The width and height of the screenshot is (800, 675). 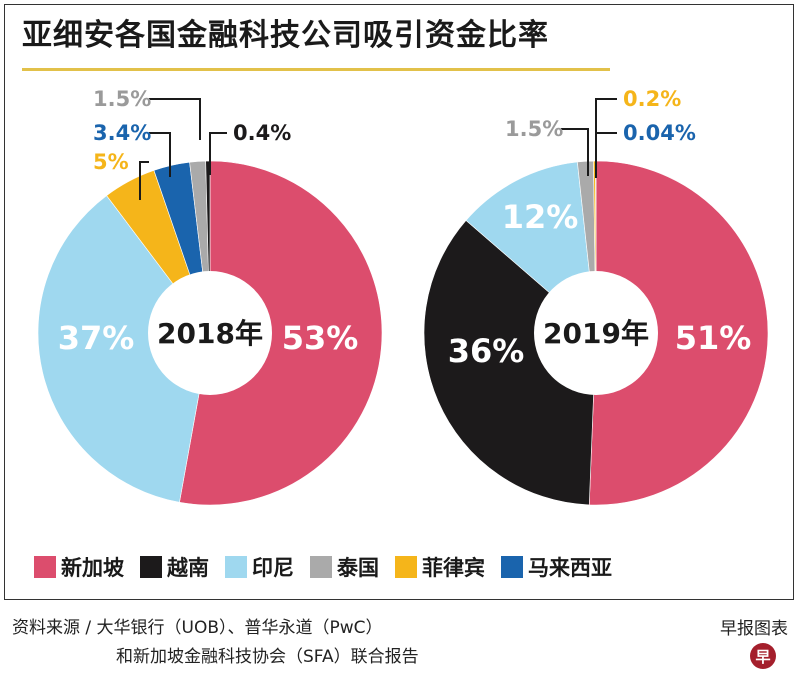 I want to click on legend-item-malaysia: 马来西亚, so click(x=556, y=567).